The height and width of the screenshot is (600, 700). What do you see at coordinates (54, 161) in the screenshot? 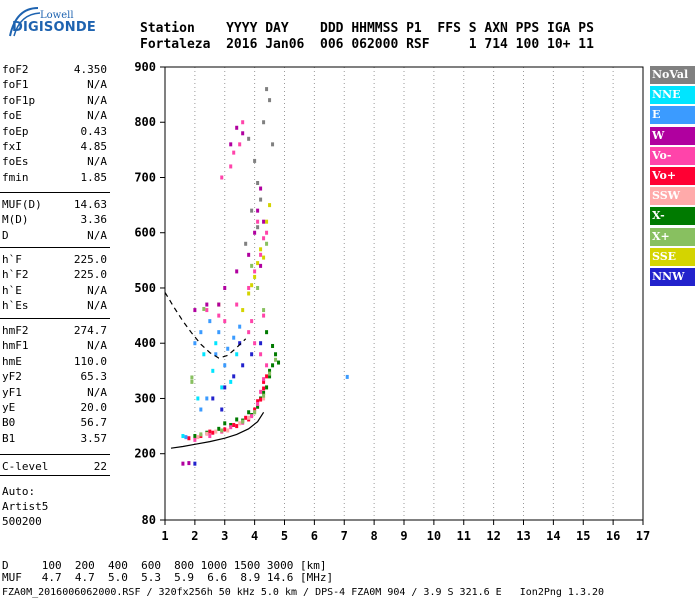
I see `param-row: foEs N/A` at bounding box center [54, 161].